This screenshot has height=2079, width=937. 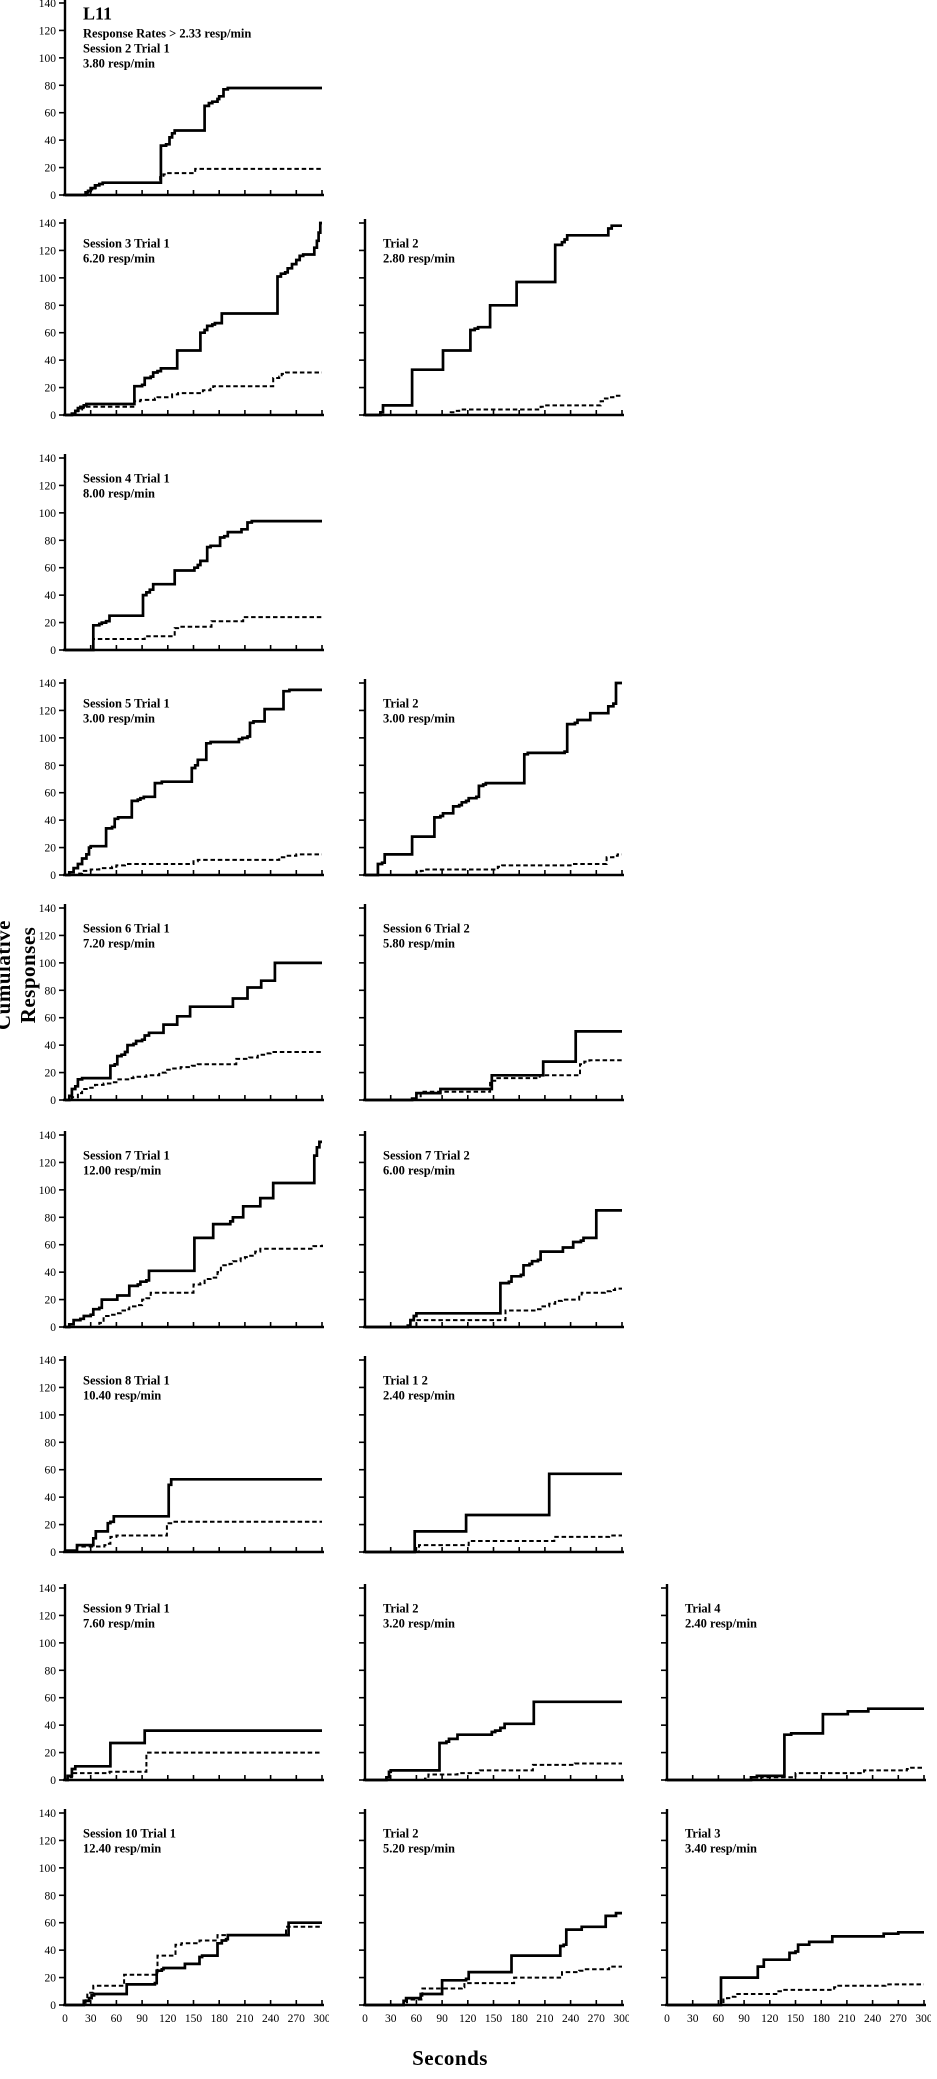 What do you see at coordinates (721, 1849) in the screenshot?
I see `panel-label: 3.40 resp/min` at bounding box center [721, 1849].